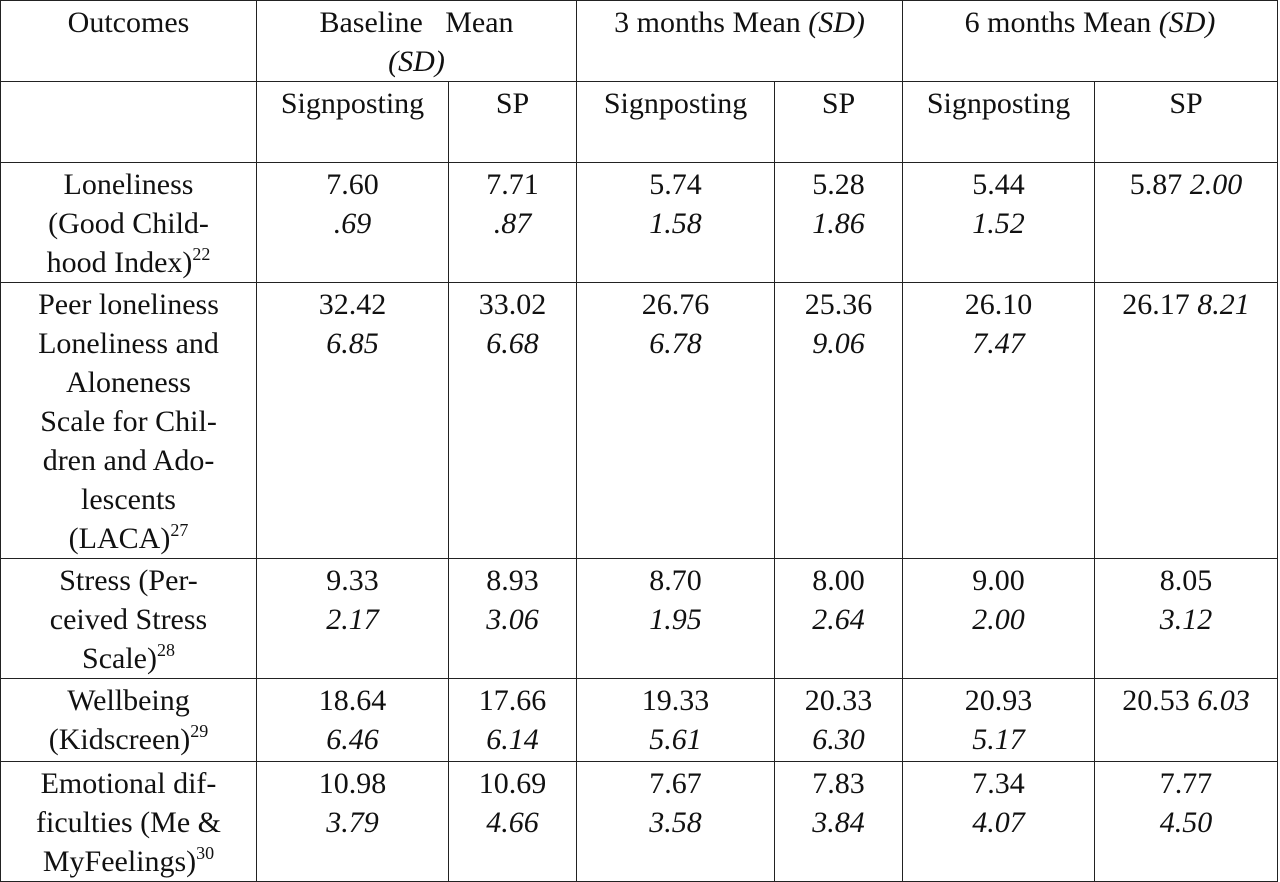  Describe the element at coordinates (352, 739) in the screenshot. I see `sd-value: 6.46` at that location.